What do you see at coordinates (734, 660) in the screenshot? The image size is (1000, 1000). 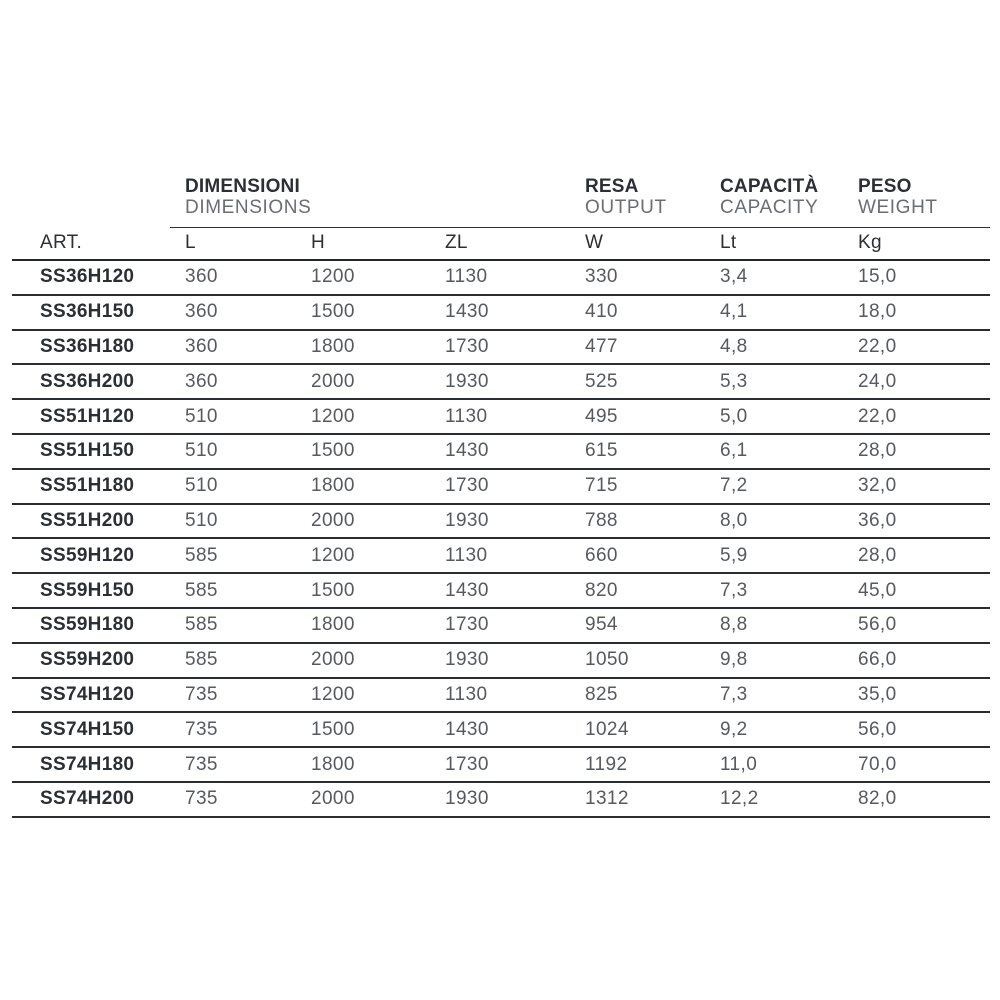 I see `value-cell: 9,8` at bounding box center [734, 660].